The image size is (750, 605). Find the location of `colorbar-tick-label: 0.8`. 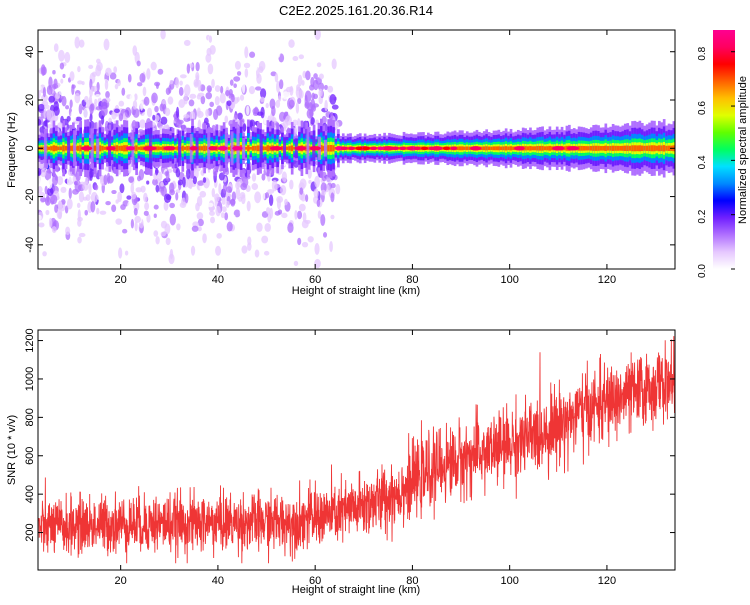

colorbar-tick-label: 0.8 is located at coordinates (702, 53).